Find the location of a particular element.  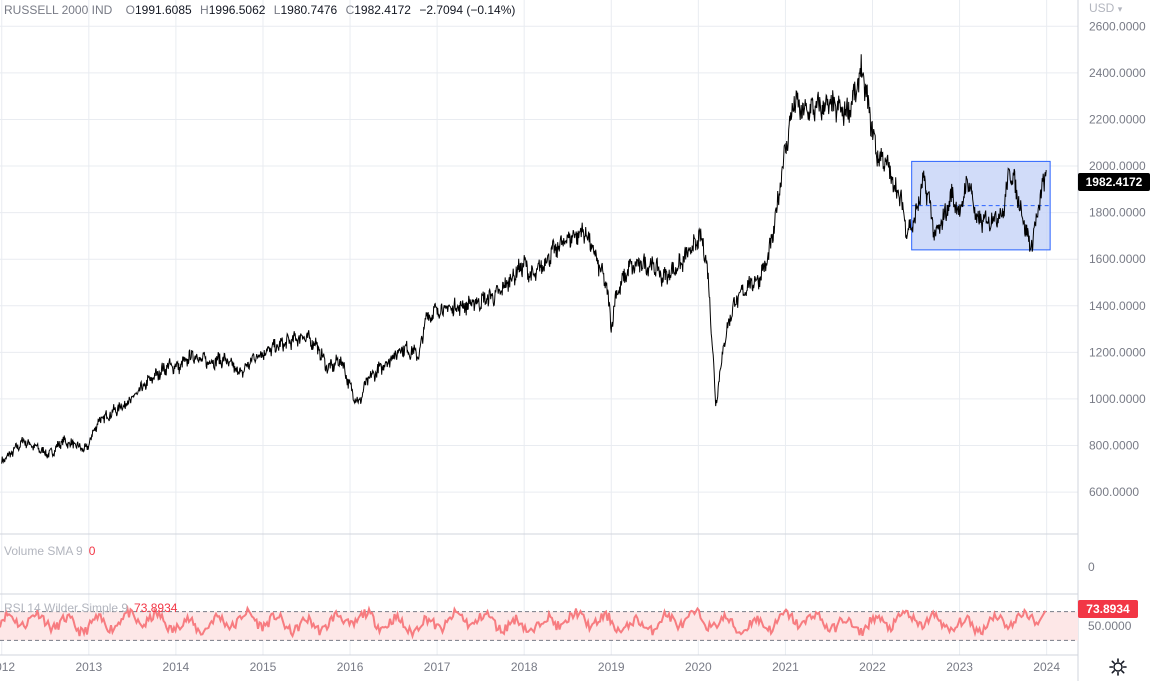

volume-pane-title: Volume SMA 9 is located at coordinates (43, 551).